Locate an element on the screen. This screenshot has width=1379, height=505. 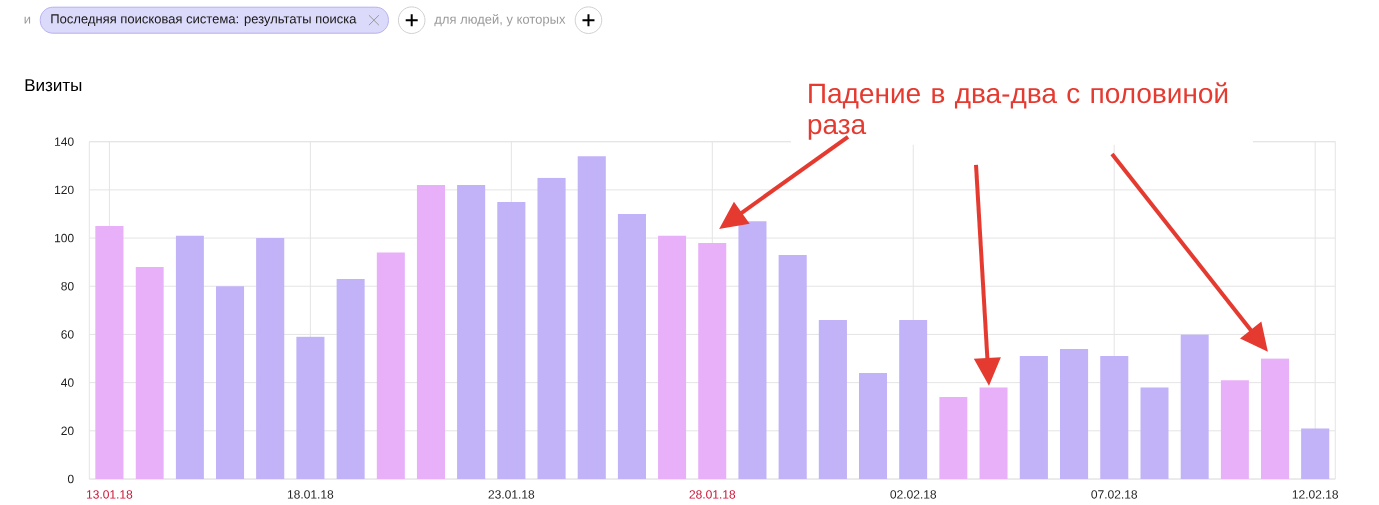
chart-title: Визиты is located at coordinates (53, 85).